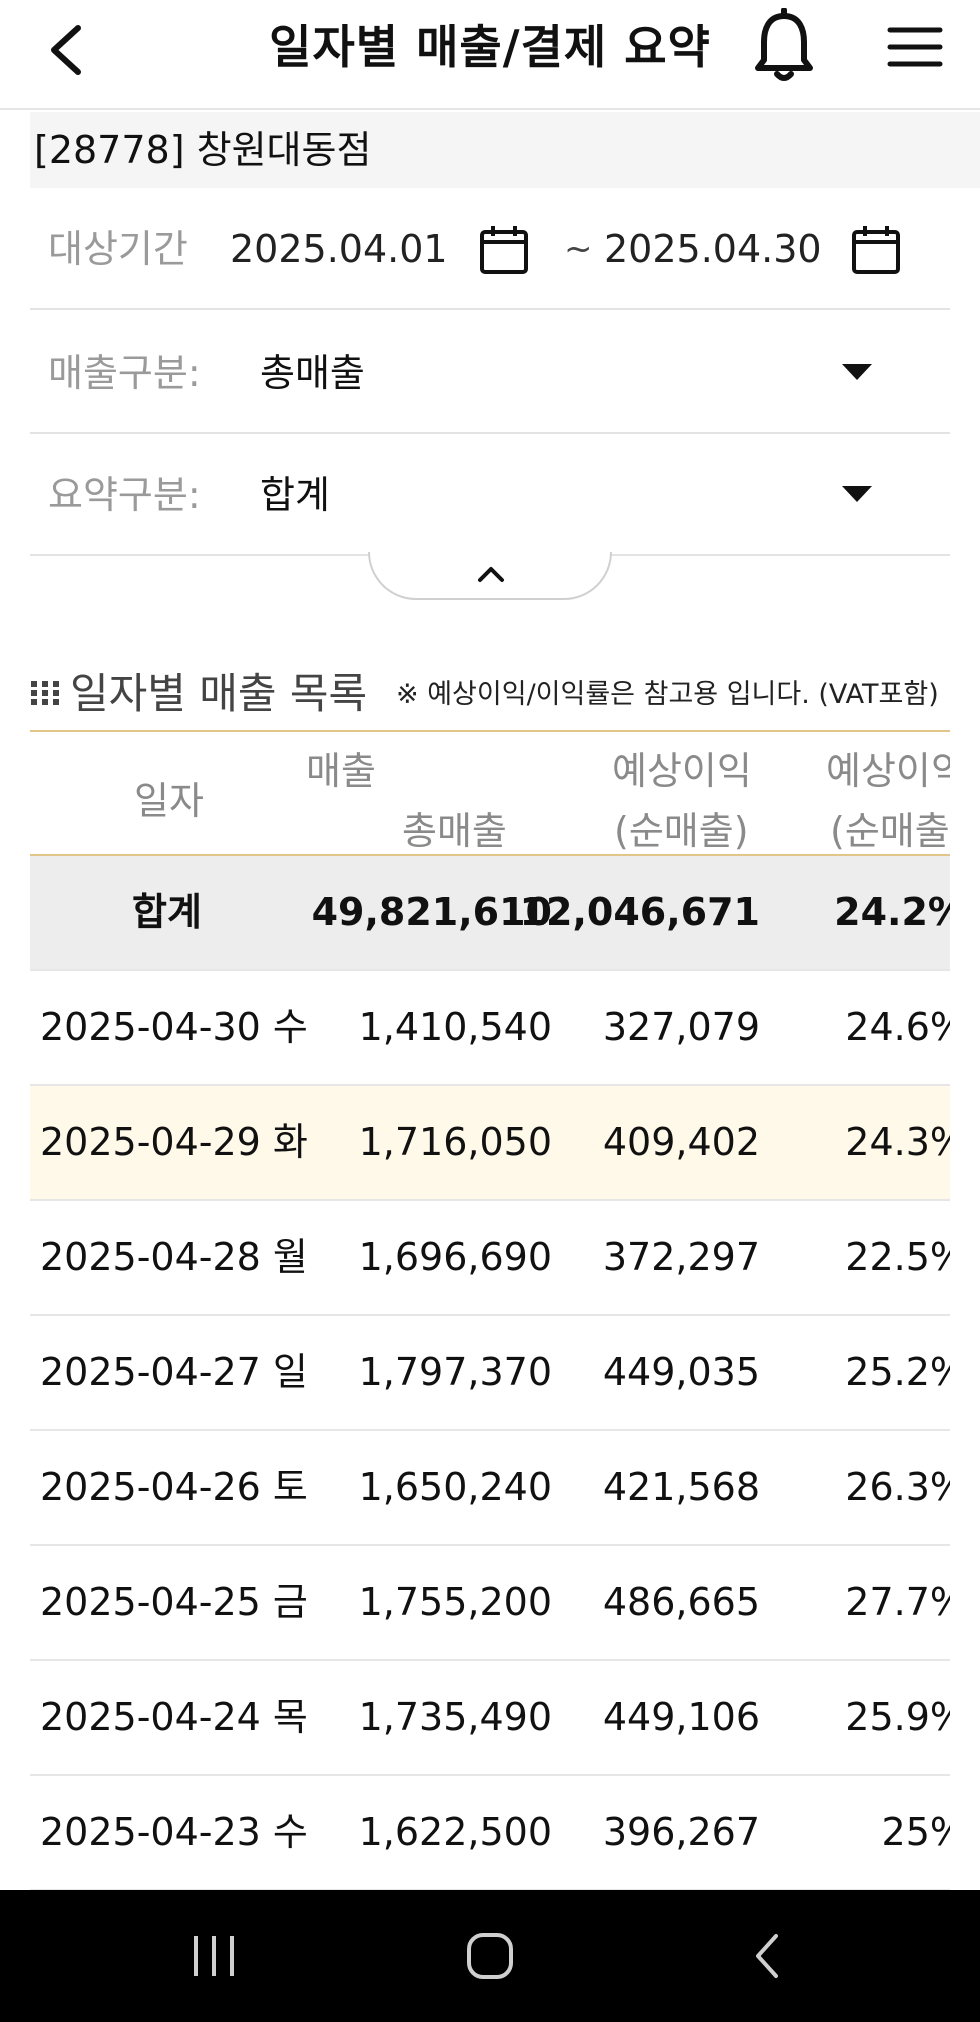 This screenshot has height=2022, width=980. I want to click on row-profit: 327,079, so click(681, 1027).